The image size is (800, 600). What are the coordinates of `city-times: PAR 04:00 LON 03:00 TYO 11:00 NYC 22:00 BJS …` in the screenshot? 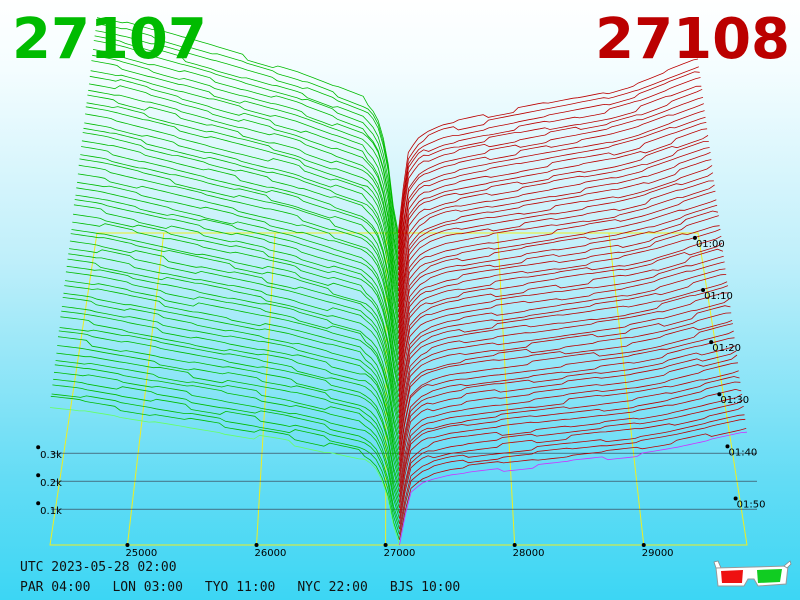 It's located at (251, 587).